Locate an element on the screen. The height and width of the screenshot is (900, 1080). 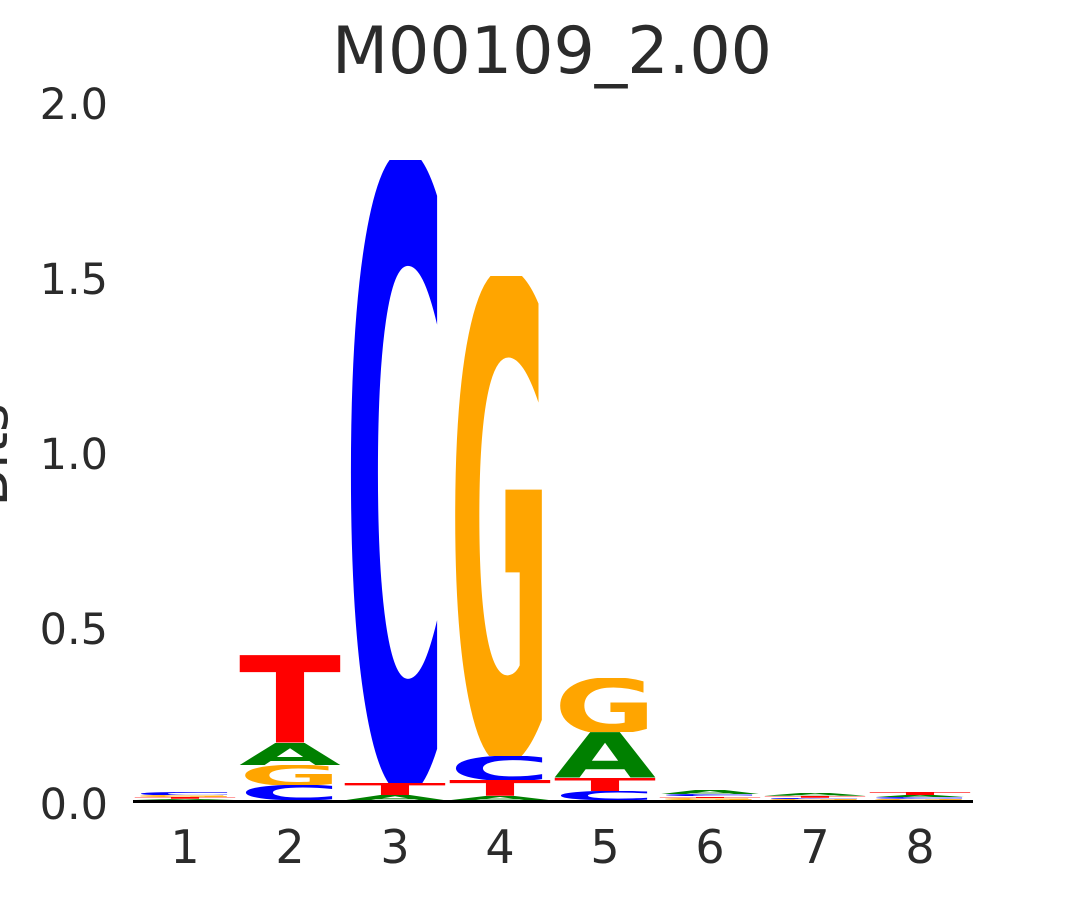
y-tick-label-0.0: 0.0 is located at coordinates (73, 804).